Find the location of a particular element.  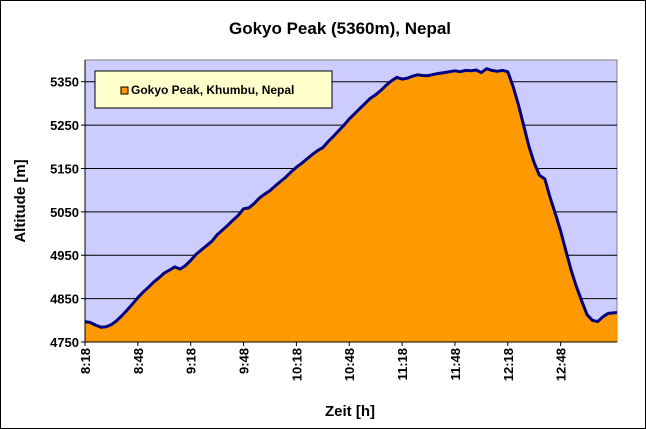

y-tick-label: 4950 is located at coordinates (64, 255).